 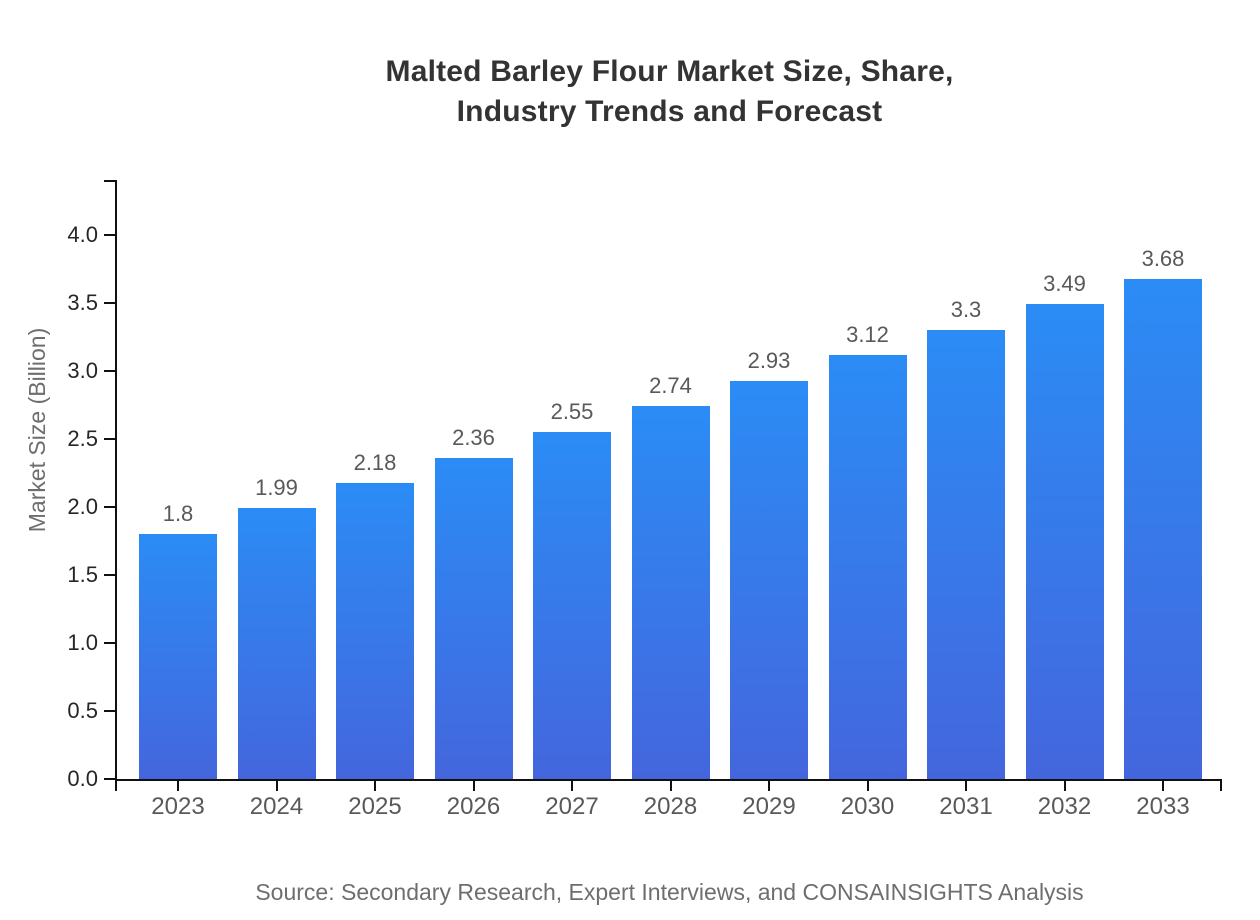 What do you see at coordinates (116, 485) in the screenshot?
I see `y-axis-line` at bounding box center [116, 485].